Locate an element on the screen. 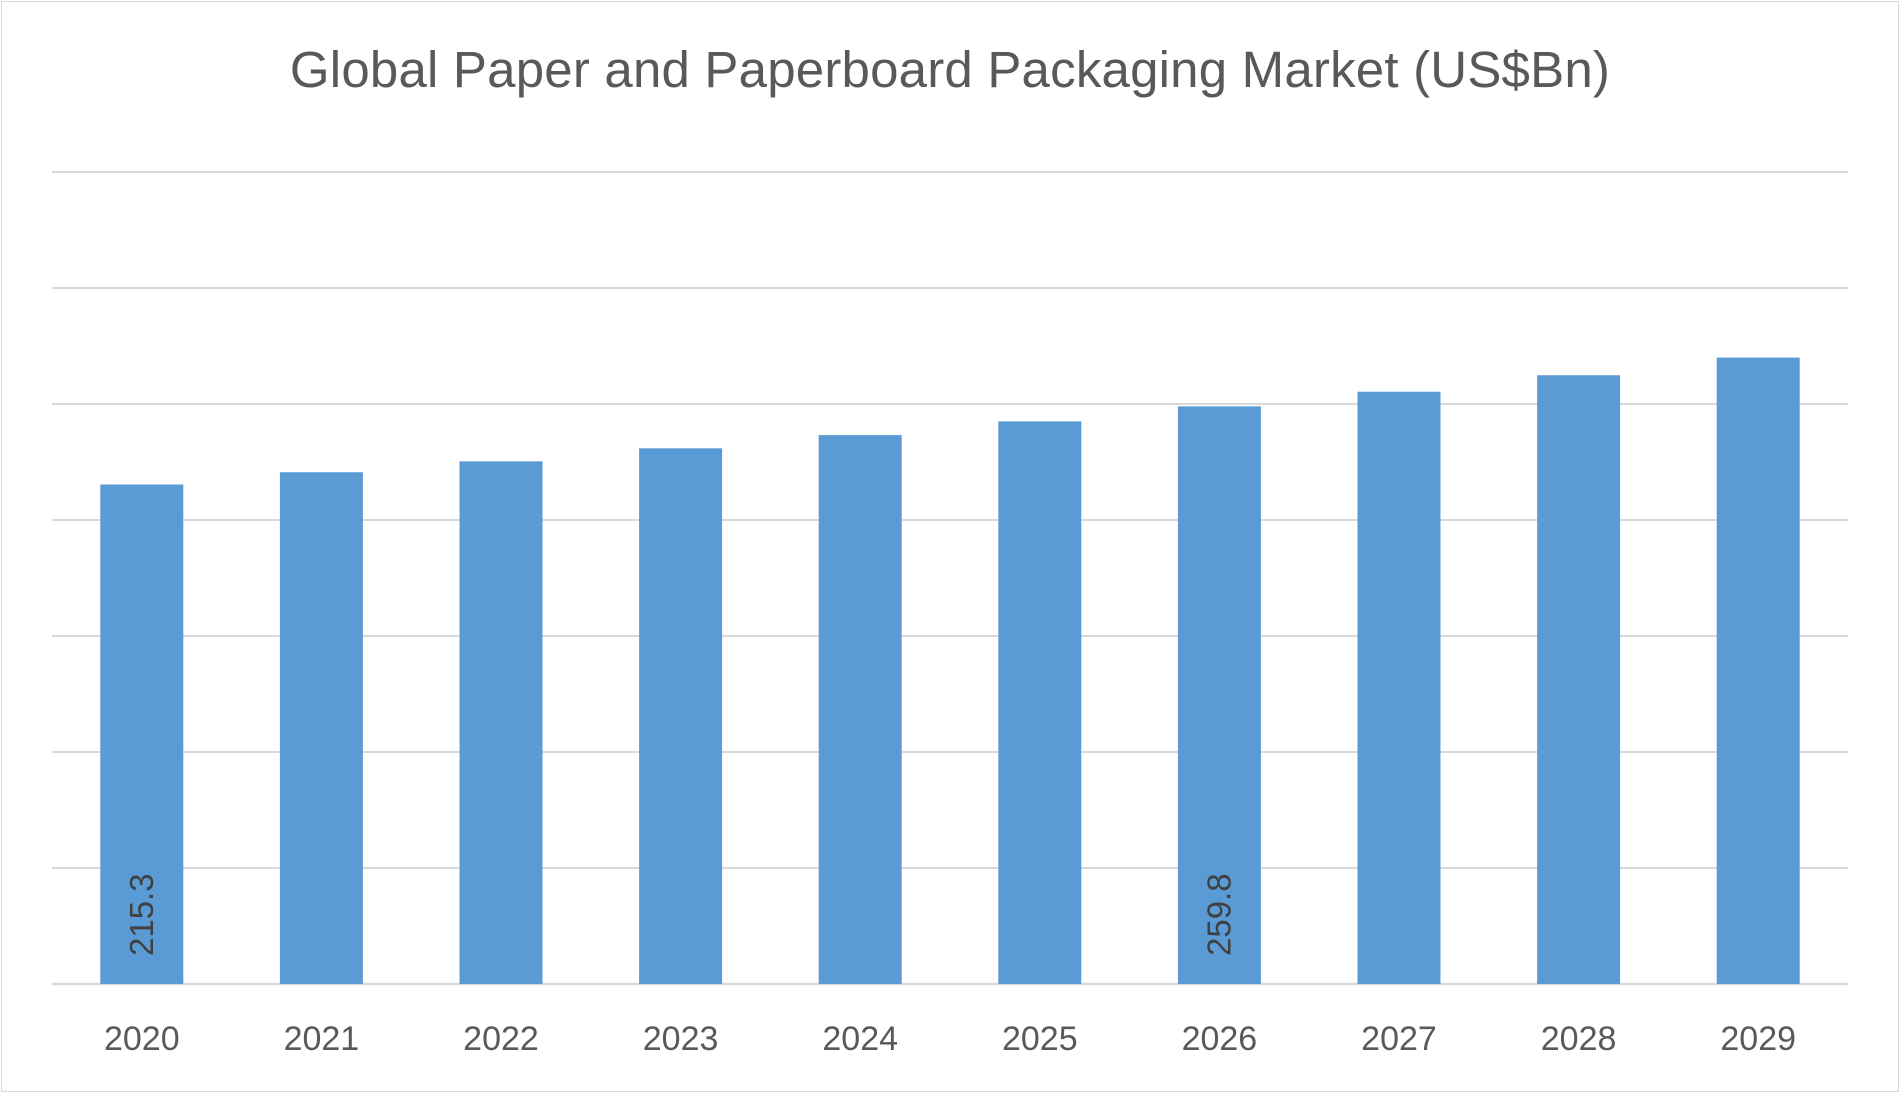 The width and height of the screenshot is (1900, 1093). x-tick-label: 2020 is located at coordinates (142, 1039).